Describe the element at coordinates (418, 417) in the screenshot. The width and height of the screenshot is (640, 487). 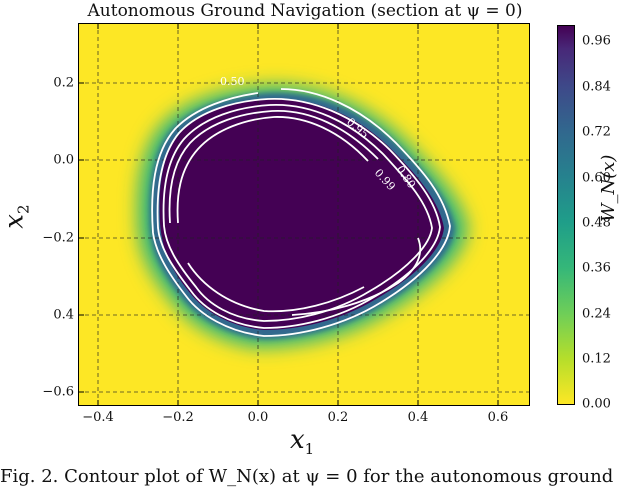
I see `x-tick-label: 0.4` at that location.